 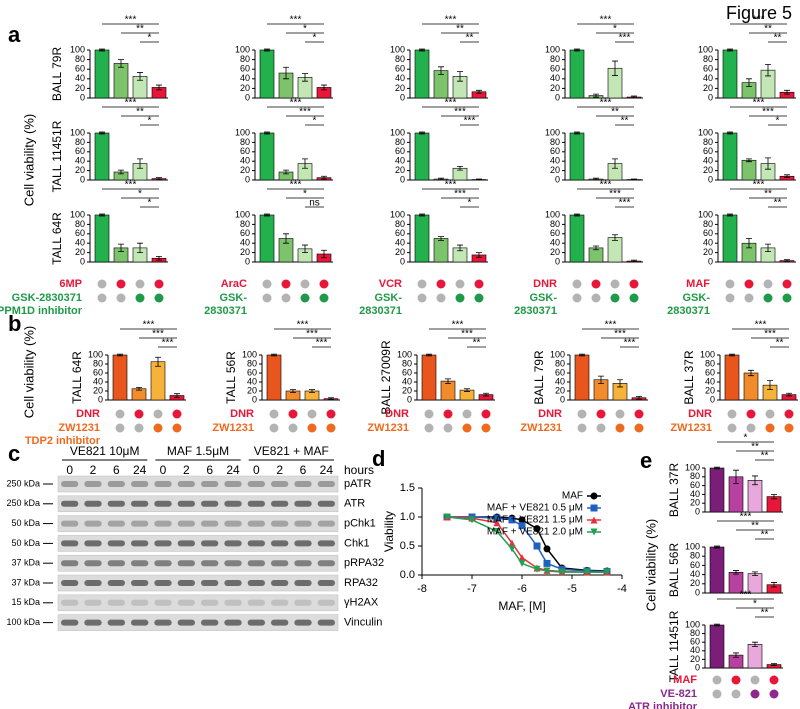 I want to click on time-unit-label: hours, so click(x=359, y=470).